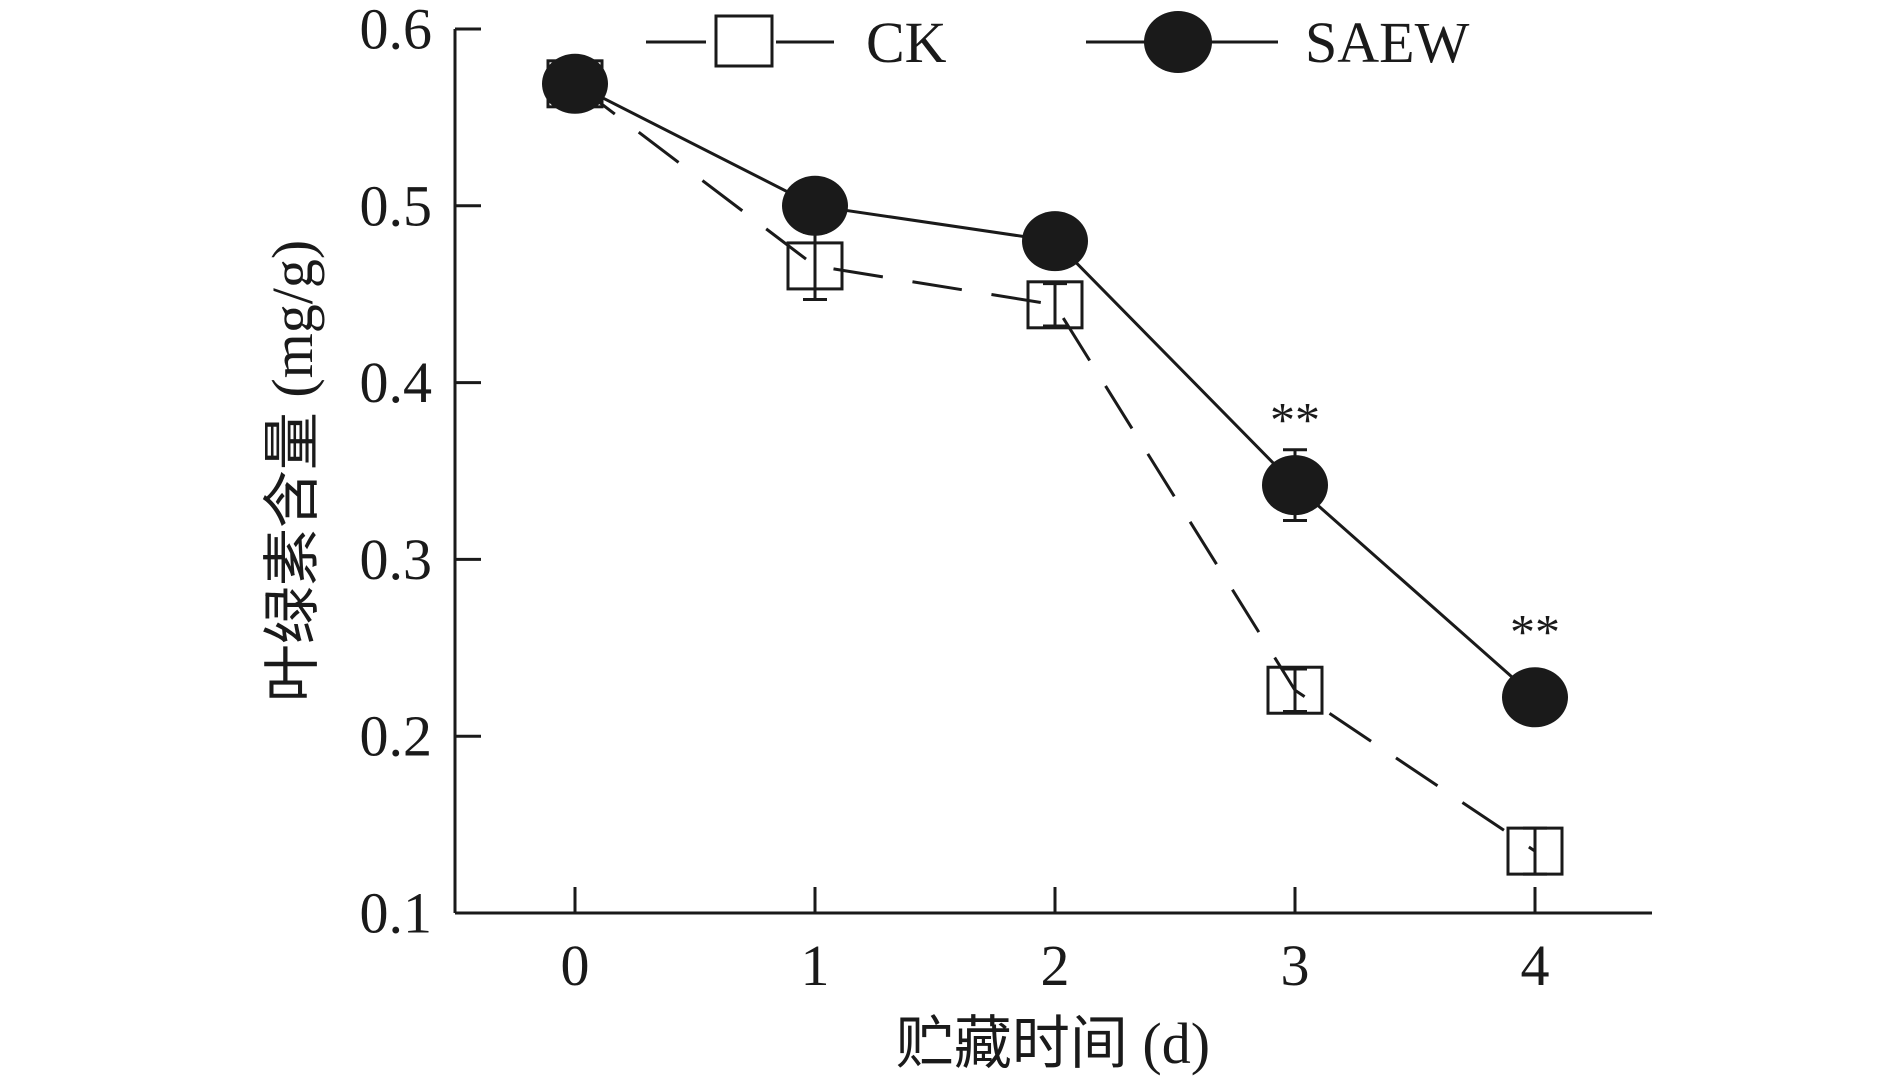 The image size is (1890, 1079). I want to click on y-tick-label: 0.3, so click(396, 559).